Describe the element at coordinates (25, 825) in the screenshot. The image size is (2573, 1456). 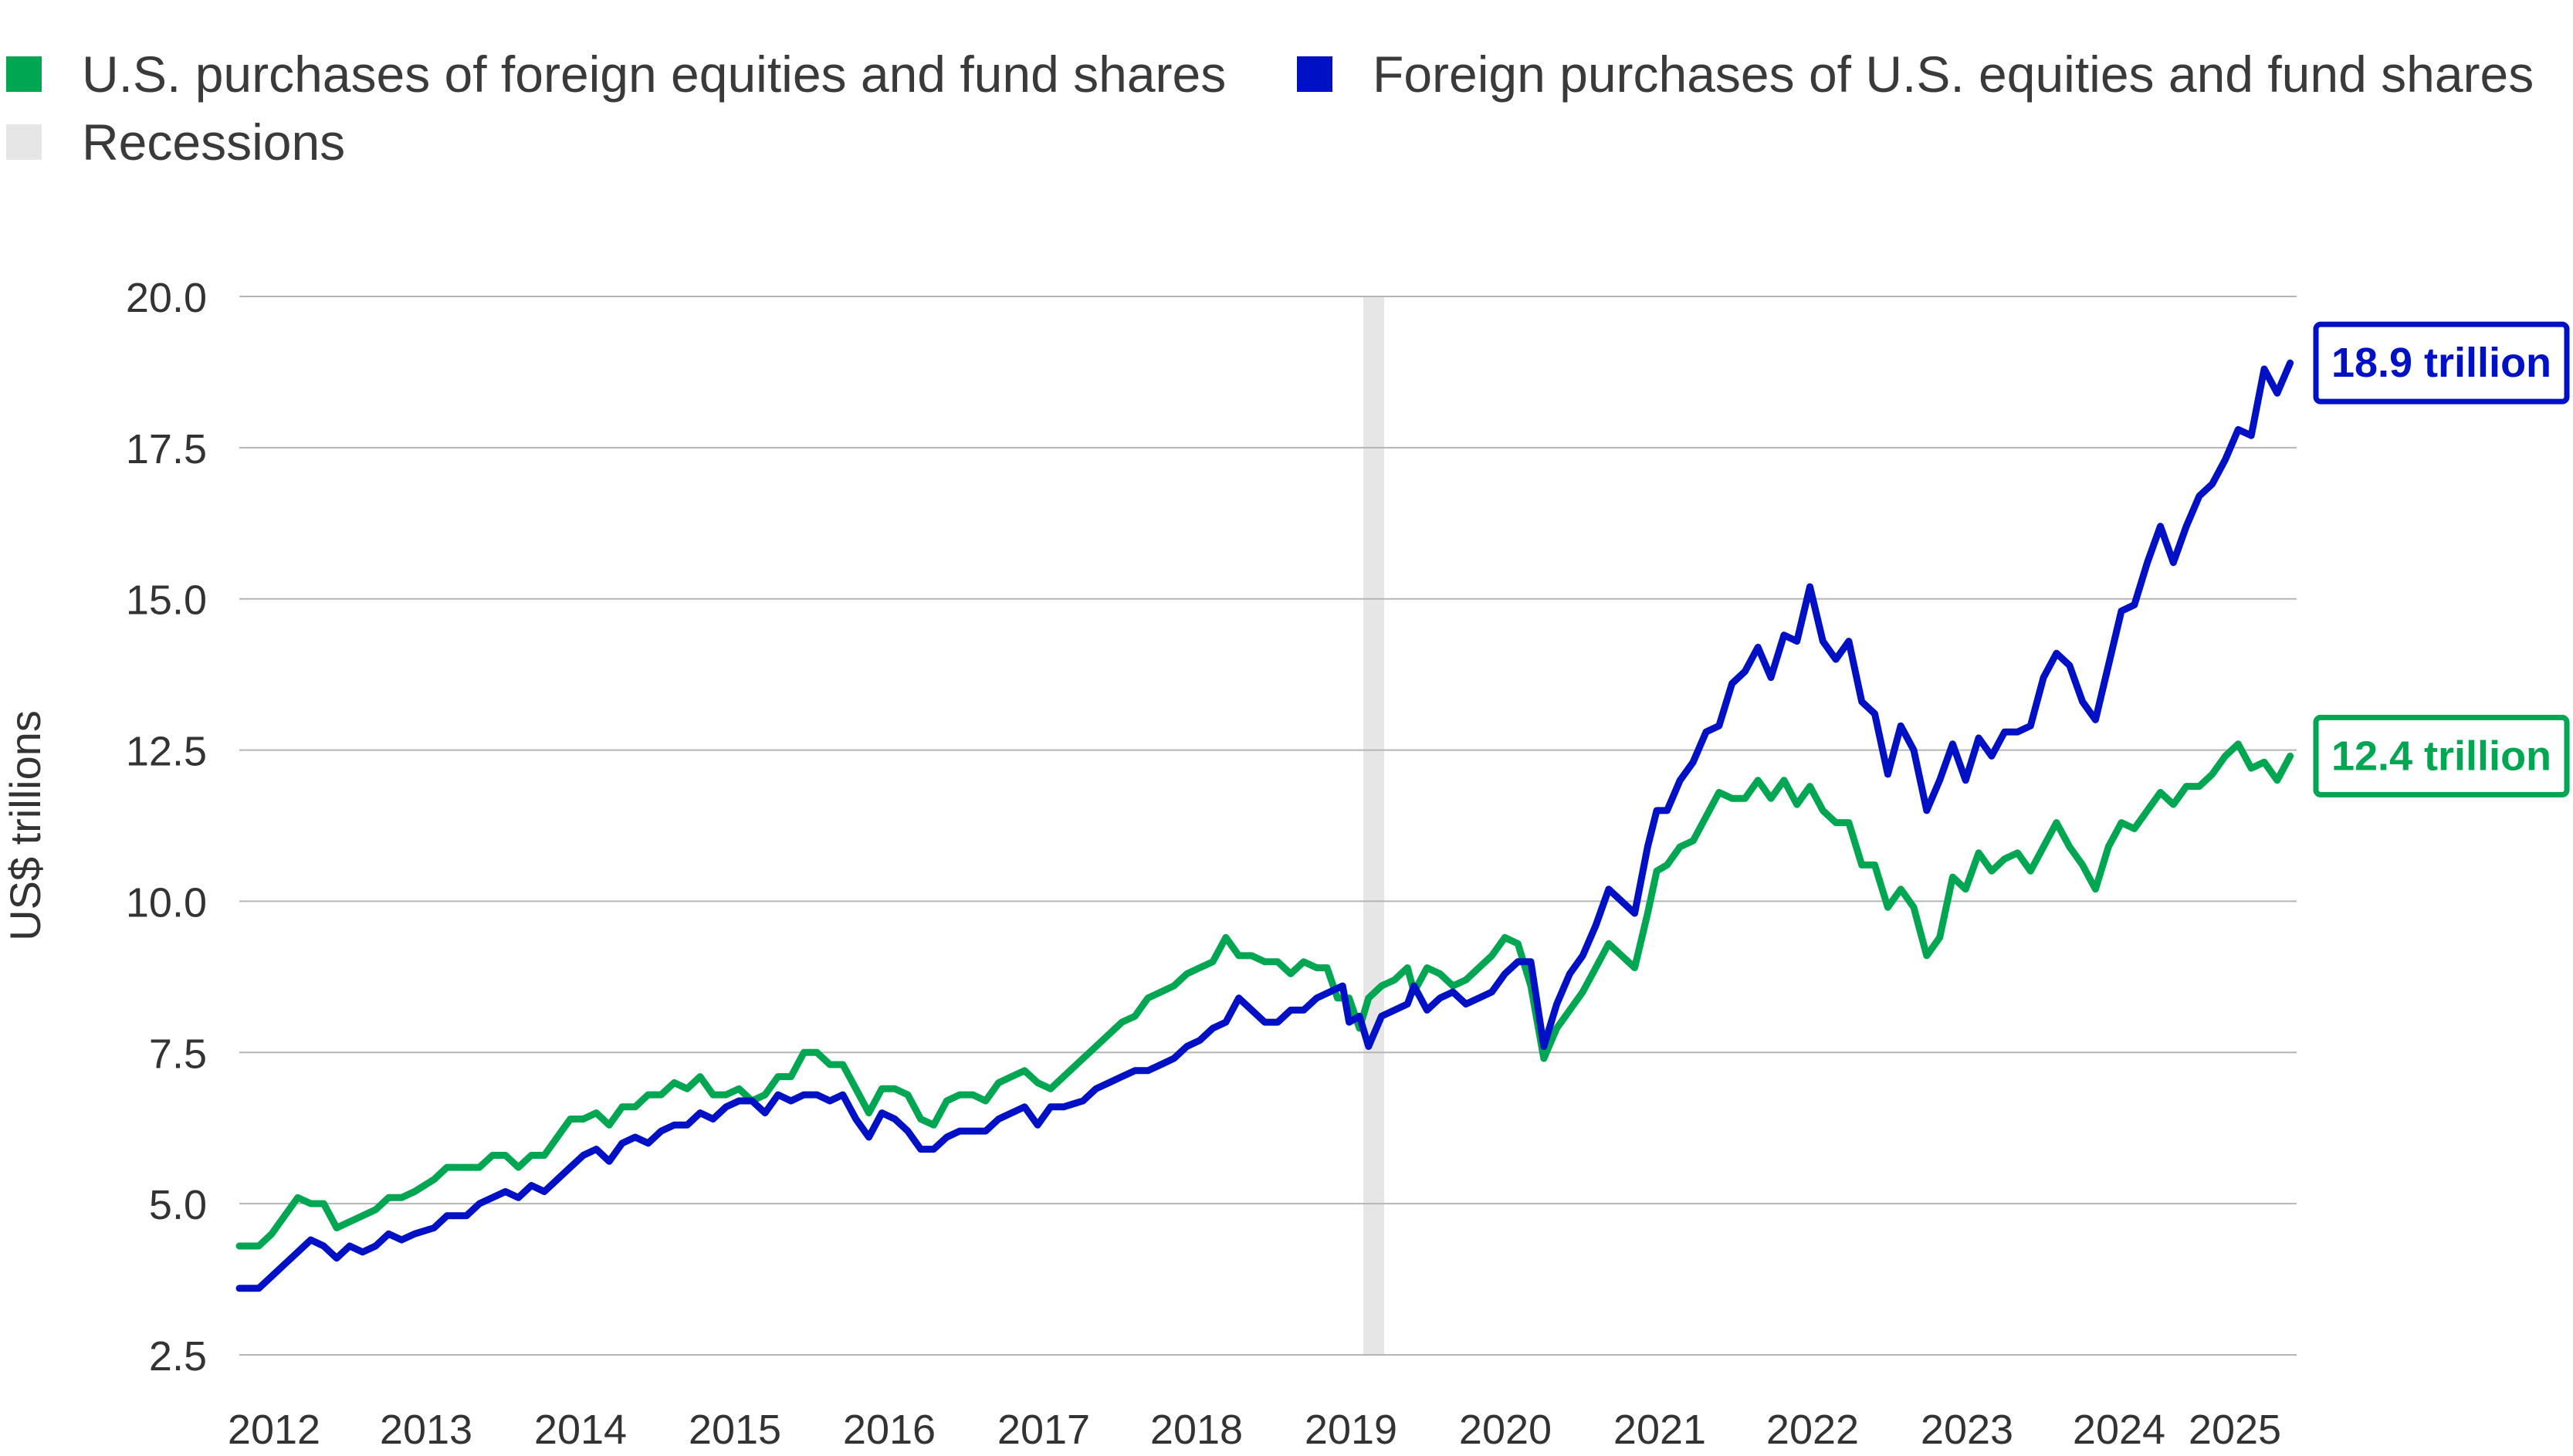
I see `y-axis-title: US$ trillions` at that location.